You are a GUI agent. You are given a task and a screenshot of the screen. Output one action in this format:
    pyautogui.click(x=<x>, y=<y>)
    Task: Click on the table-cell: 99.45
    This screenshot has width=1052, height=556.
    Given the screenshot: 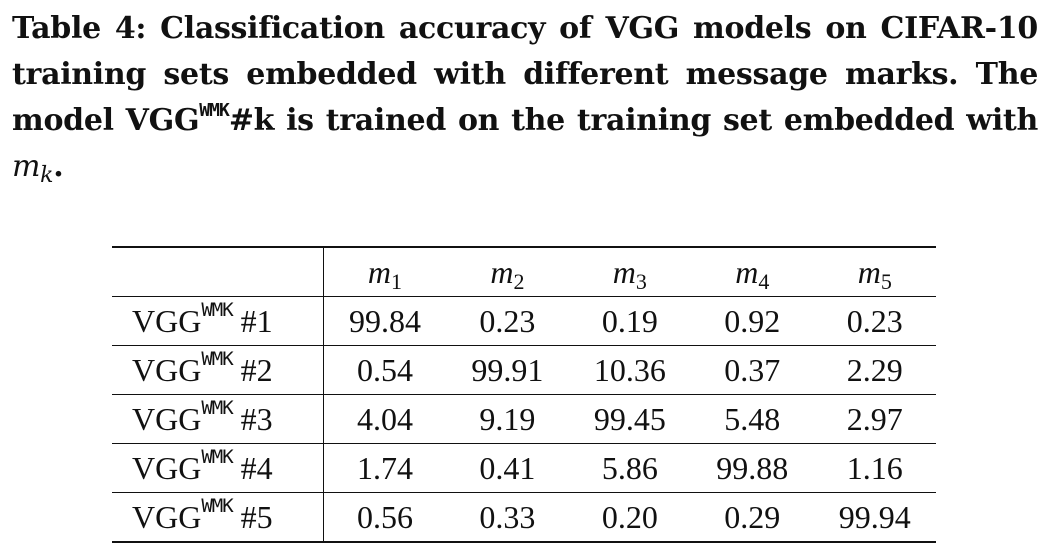 What is the action you would take?
    pyautogui.click(x=630, y=419)
    